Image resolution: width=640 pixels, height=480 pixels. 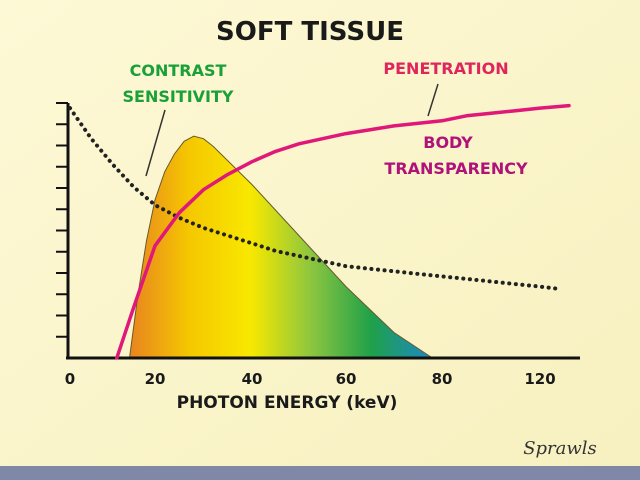 I want to click on chart-title: SOFT TISSUE, so click(x=310, y=32).